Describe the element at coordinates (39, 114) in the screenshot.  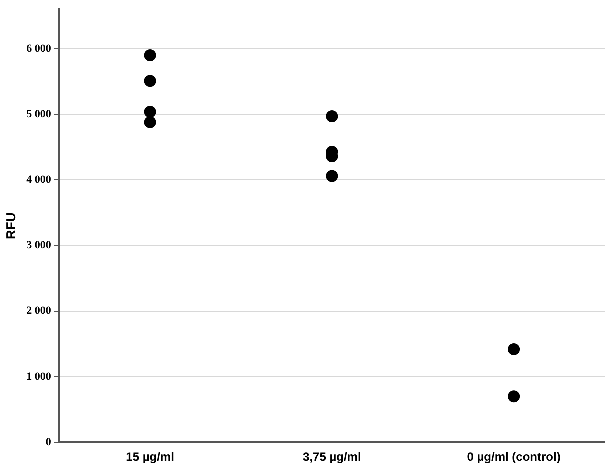
I see `y-tick-label: 5 000` at that location.